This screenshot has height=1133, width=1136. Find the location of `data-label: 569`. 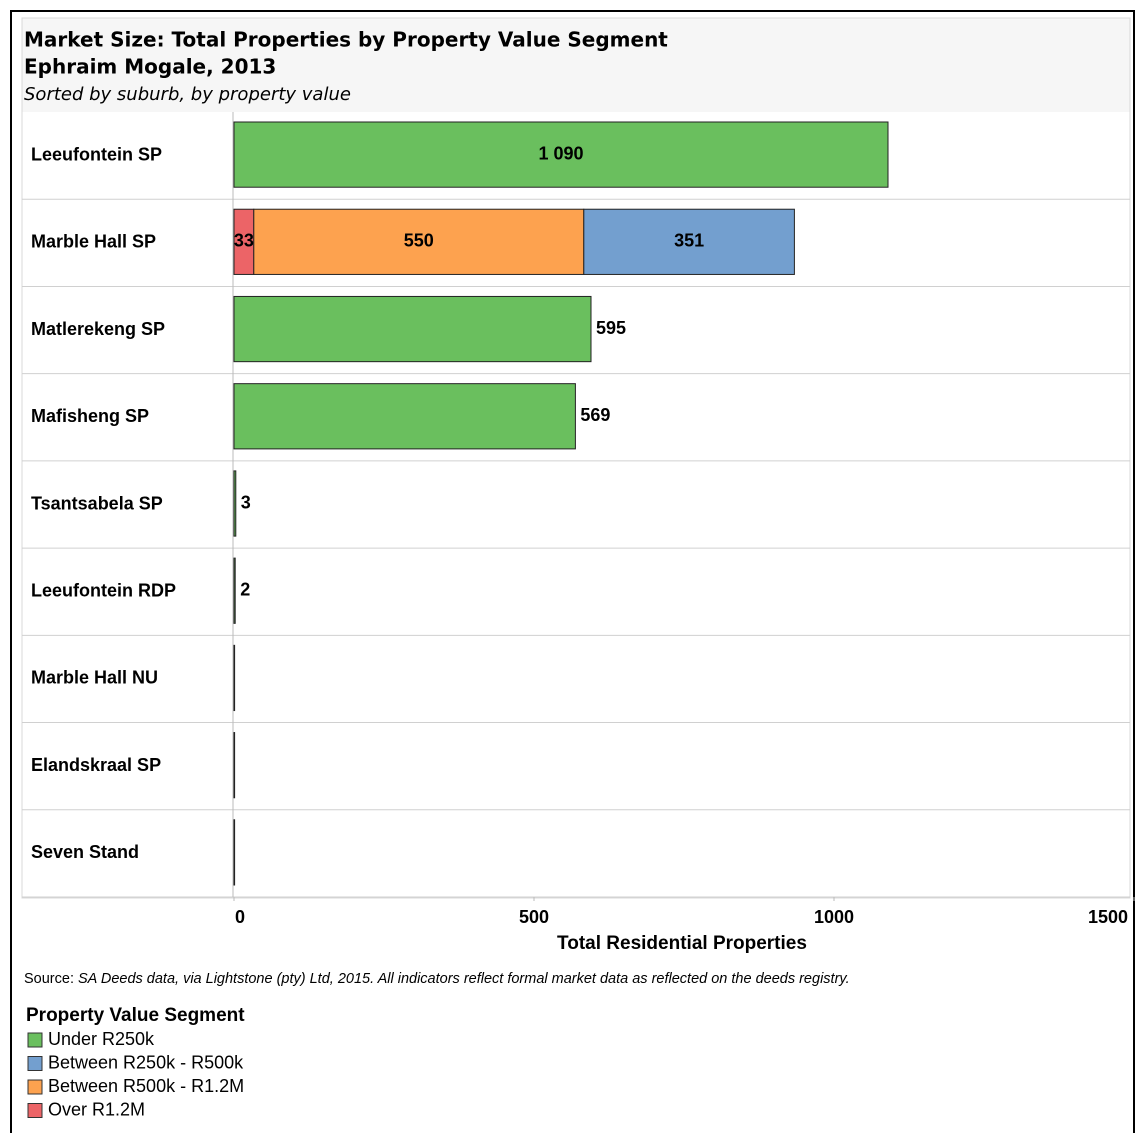

data-label: 569 is located at coordinates (595, 415).